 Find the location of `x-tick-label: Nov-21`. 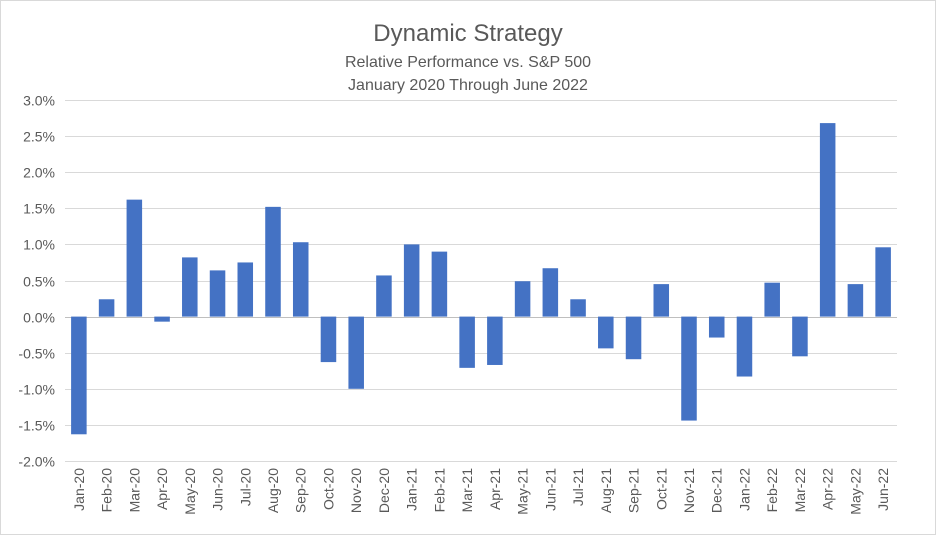

x-tick-label: Nov-21 is located at coordinates (689, 490).